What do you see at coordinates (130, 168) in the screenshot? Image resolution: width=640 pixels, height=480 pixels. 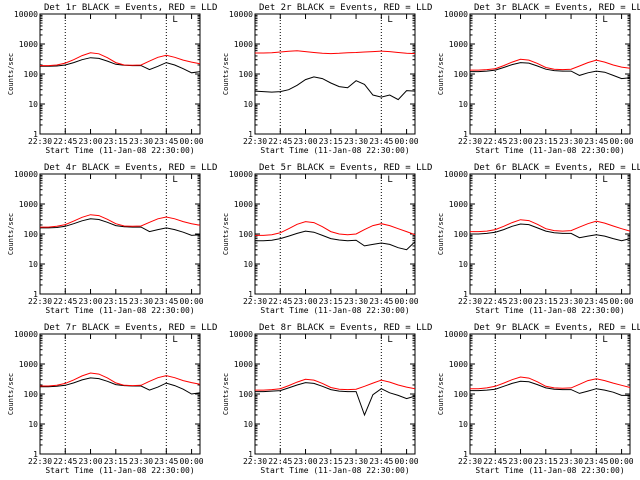 I see `chart-title: Det 4r BLACK = Events, RED = LLD` at bounding box center [130, 168].